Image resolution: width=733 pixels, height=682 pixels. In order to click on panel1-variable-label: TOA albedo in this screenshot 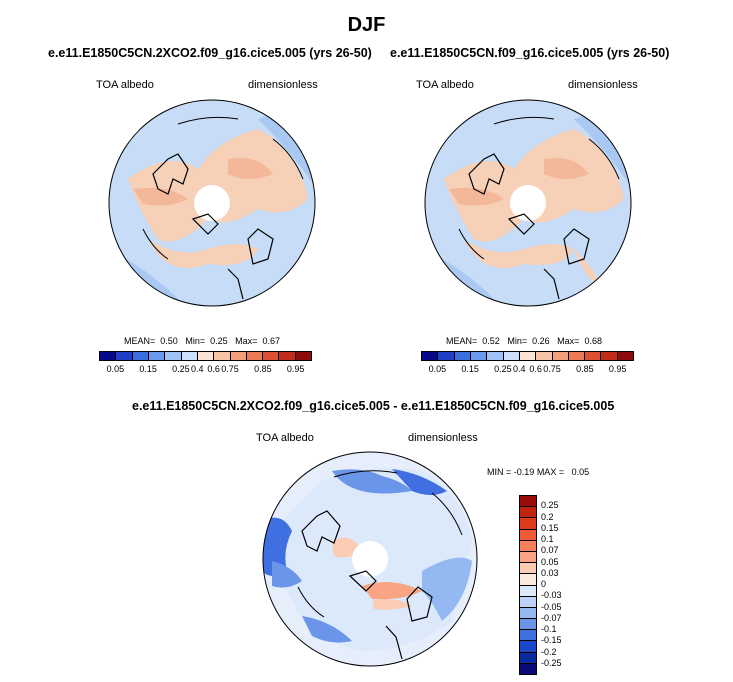, I will do `click(125, 85)`.